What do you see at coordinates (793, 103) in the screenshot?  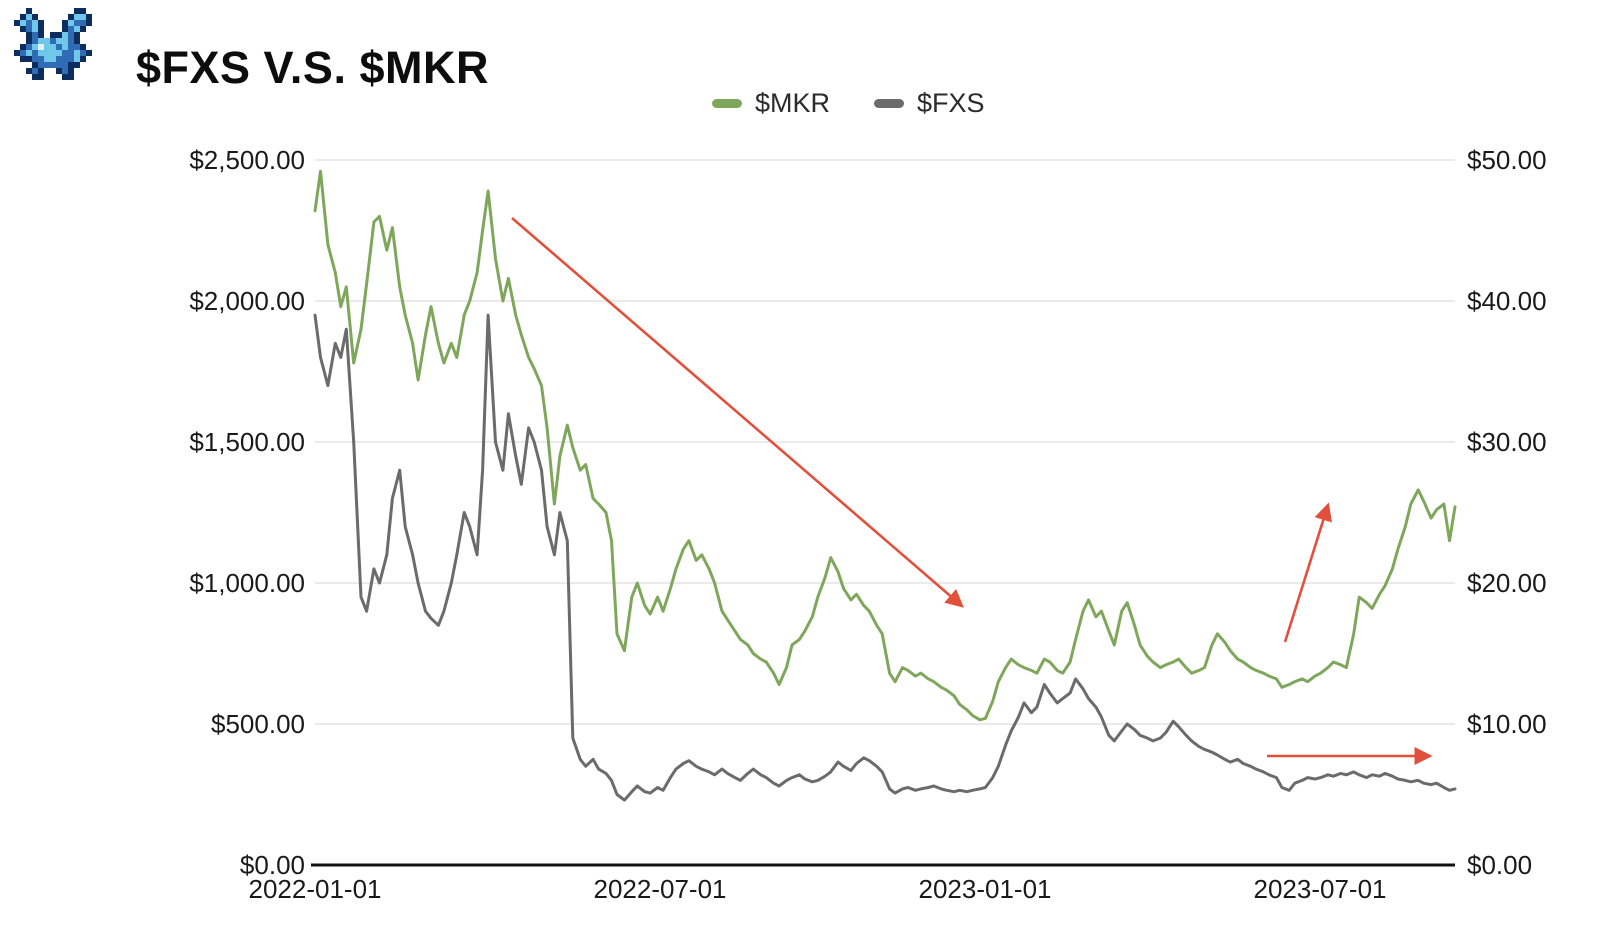 I see `legend-label-mkr: $MKR` at bounding box center [793, 103].